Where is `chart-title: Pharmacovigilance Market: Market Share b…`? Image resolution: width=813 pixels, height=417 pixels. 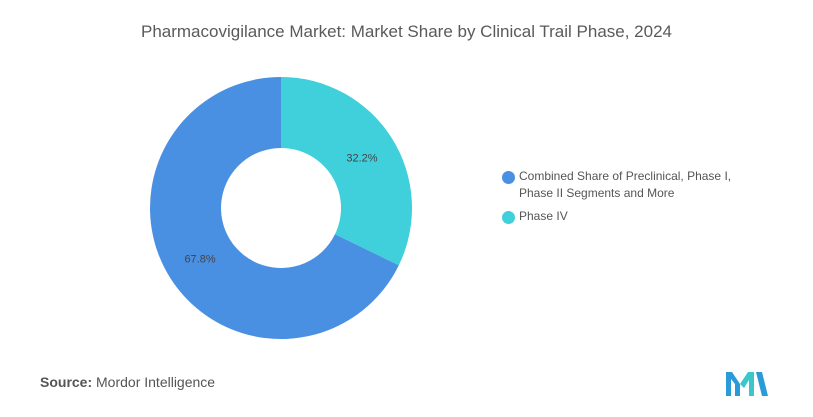 chart-title: Pharmacovigilance Market: Market Share b… is located at coordinates (406, 31).